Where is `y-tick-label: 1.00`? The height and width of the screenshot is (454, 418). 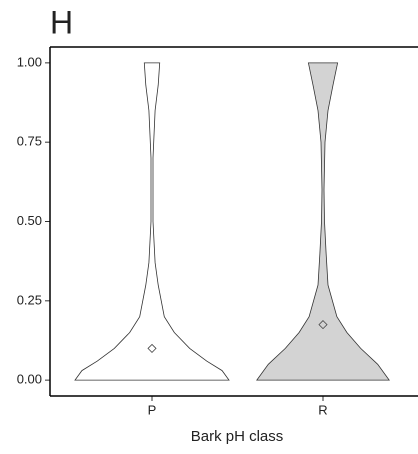
y-tick-label: 1.00 is located at coordinates (29, 61).